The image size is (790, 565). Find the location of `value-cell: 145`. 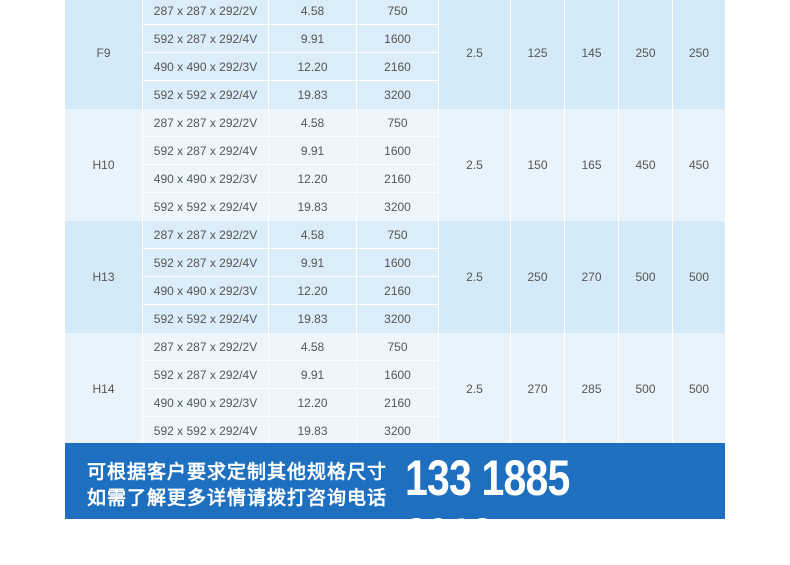

value-cell: 145 is located at coordinates (591, 54).